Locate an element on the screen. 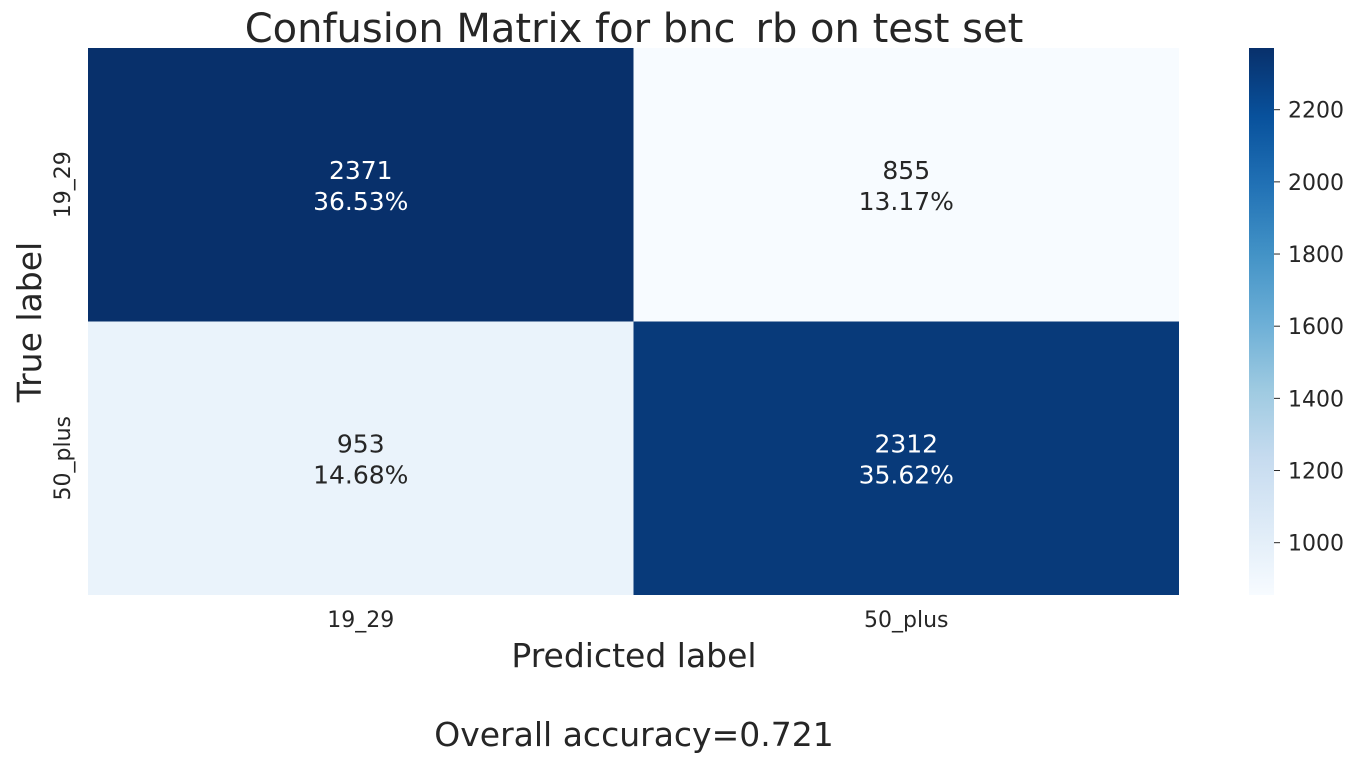  colorbar-tick-label: 1400 is located at coordinates (1316, 399).